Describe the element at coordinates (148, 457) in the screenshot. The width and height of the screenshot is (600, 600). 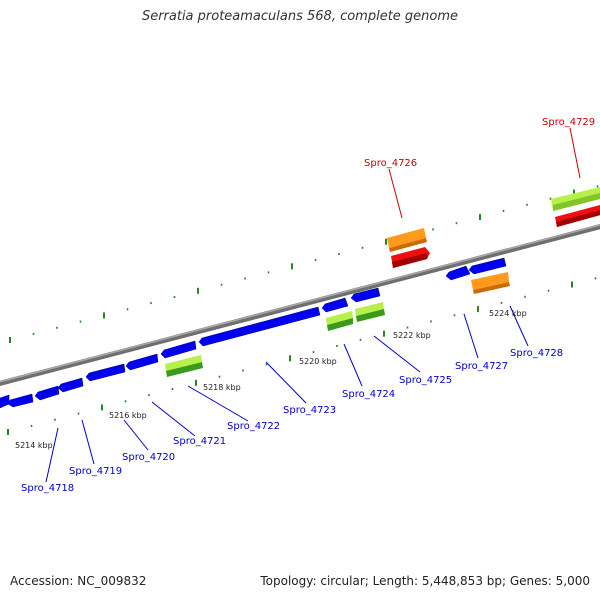
I see `gene-label: Spro_4720` at that location.